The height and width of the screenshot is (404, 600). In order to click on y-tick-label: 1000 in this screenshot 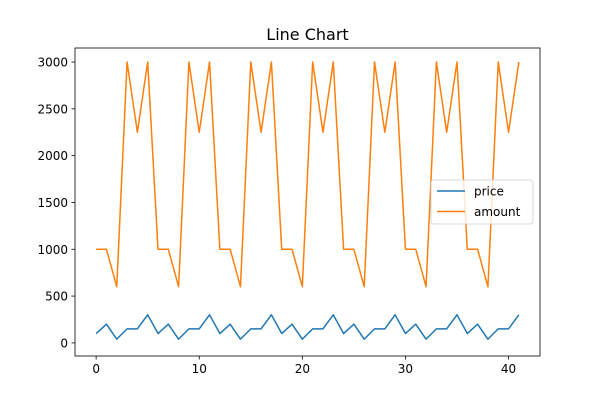, I will do `click(52, 250)`.